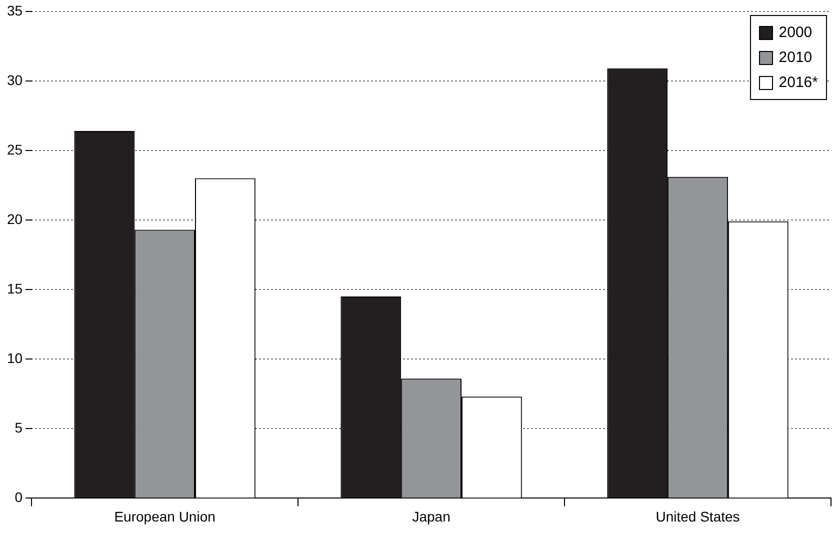 The height and width of the screenshot is (537, 833). Describe the element at coordinates (14, 149) in the screenshot. I see `y-tick-label: 25` at that location.